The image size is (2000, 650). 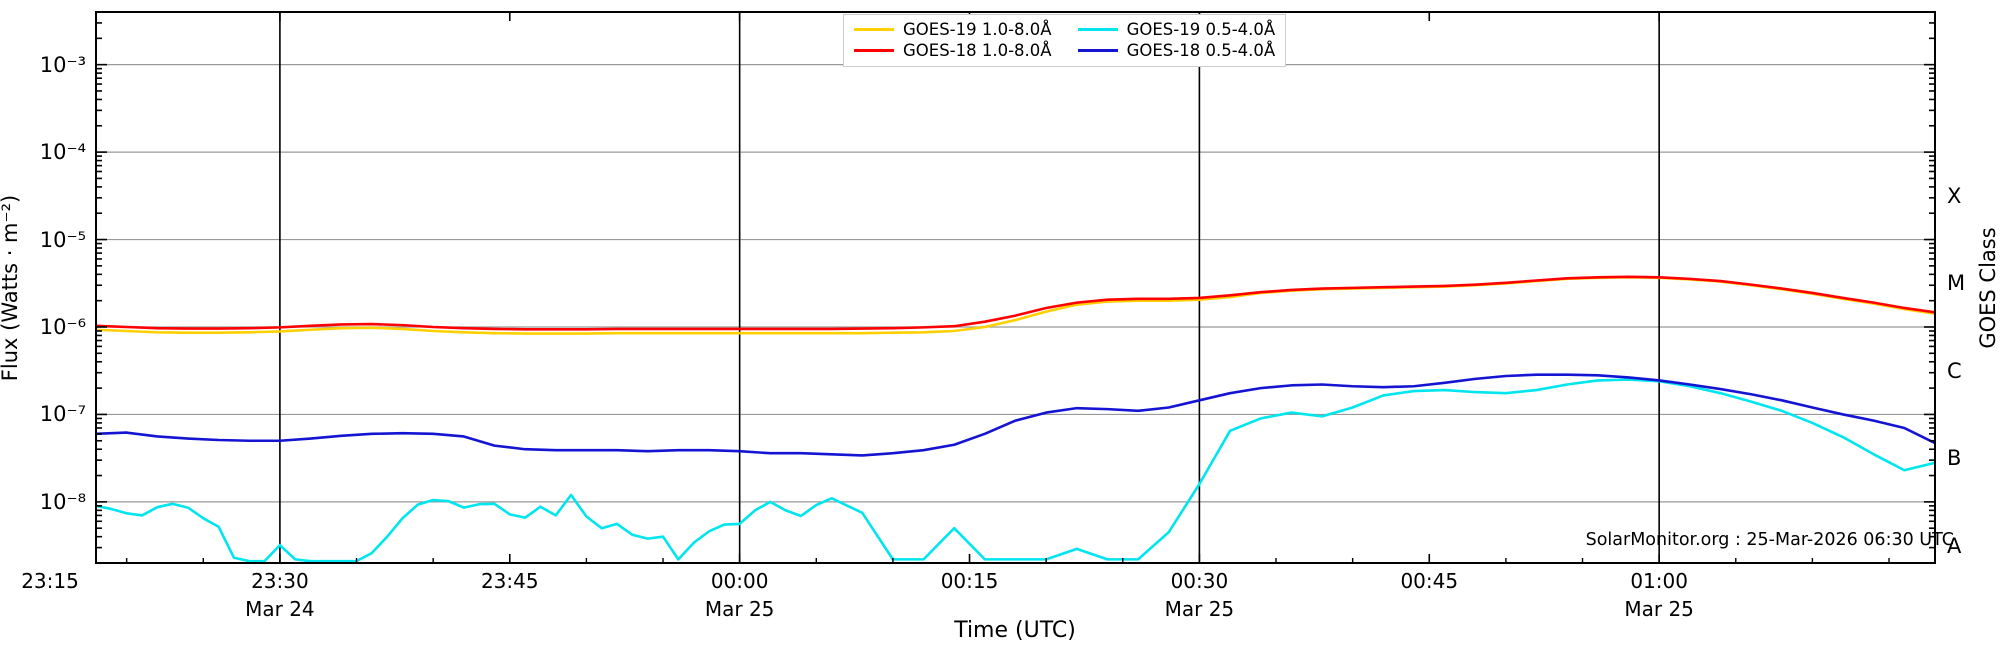 What do you see at coordinates (1201, 50) in the screenshot?
I see `legend-label: GOES-18 0.5-4.0Å` at bounding box center [1201, 50].